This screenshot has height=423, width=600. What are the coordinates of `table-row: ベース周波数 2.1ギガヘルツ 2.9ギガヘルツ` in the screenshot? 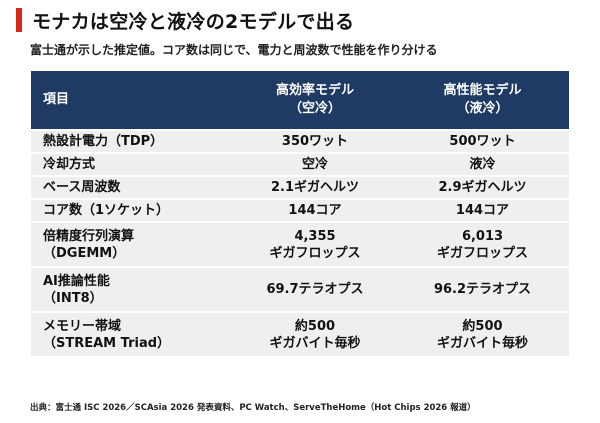 It's located at (300, 187).